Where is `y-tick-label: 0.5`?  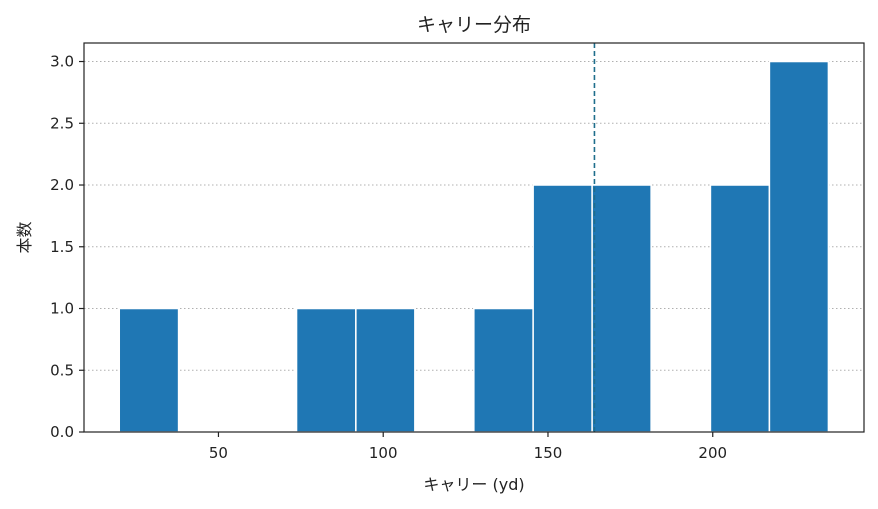 y-tick-label: 0.5 is located at coordinates (62, 370).